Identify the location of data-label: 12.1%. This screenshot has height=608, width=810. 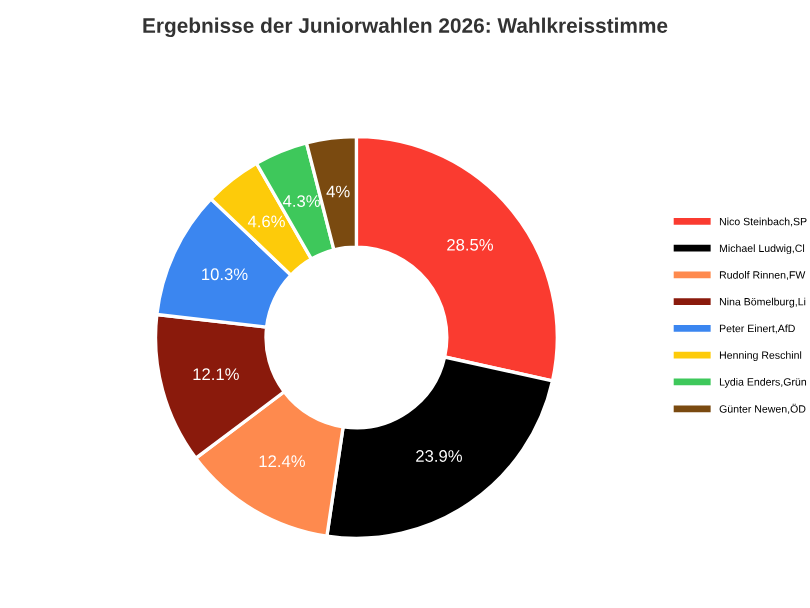
(216, 374).